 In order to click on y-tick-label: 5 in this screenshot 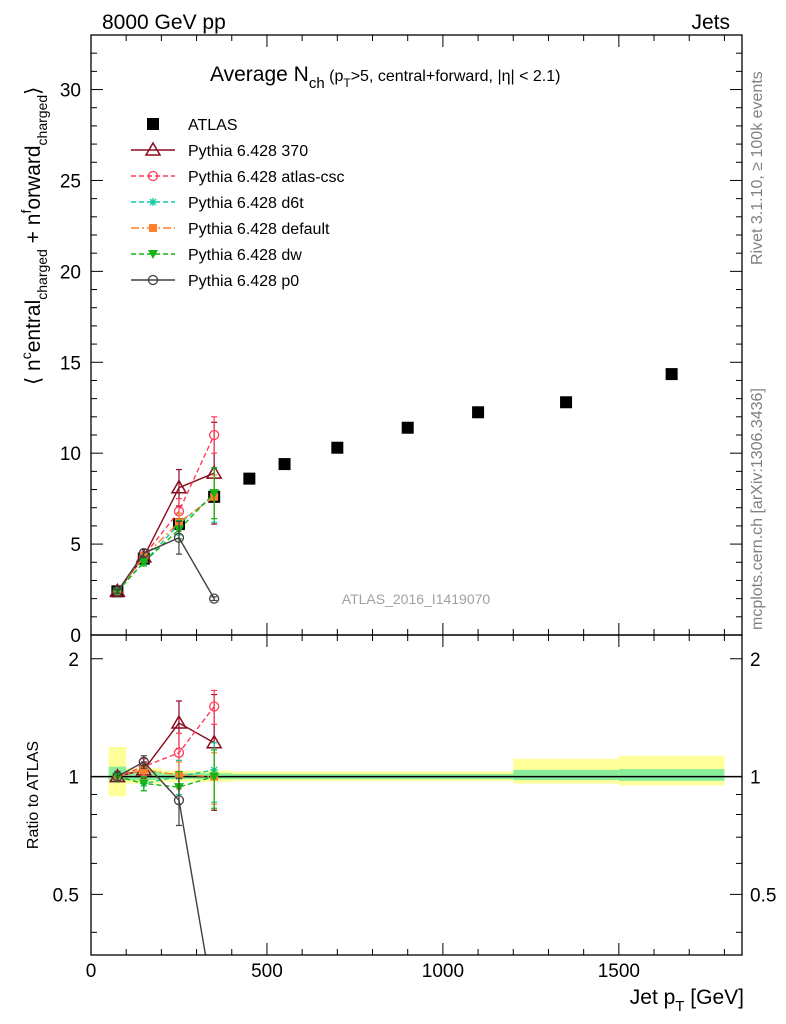, I will do `click(75, 545)`.